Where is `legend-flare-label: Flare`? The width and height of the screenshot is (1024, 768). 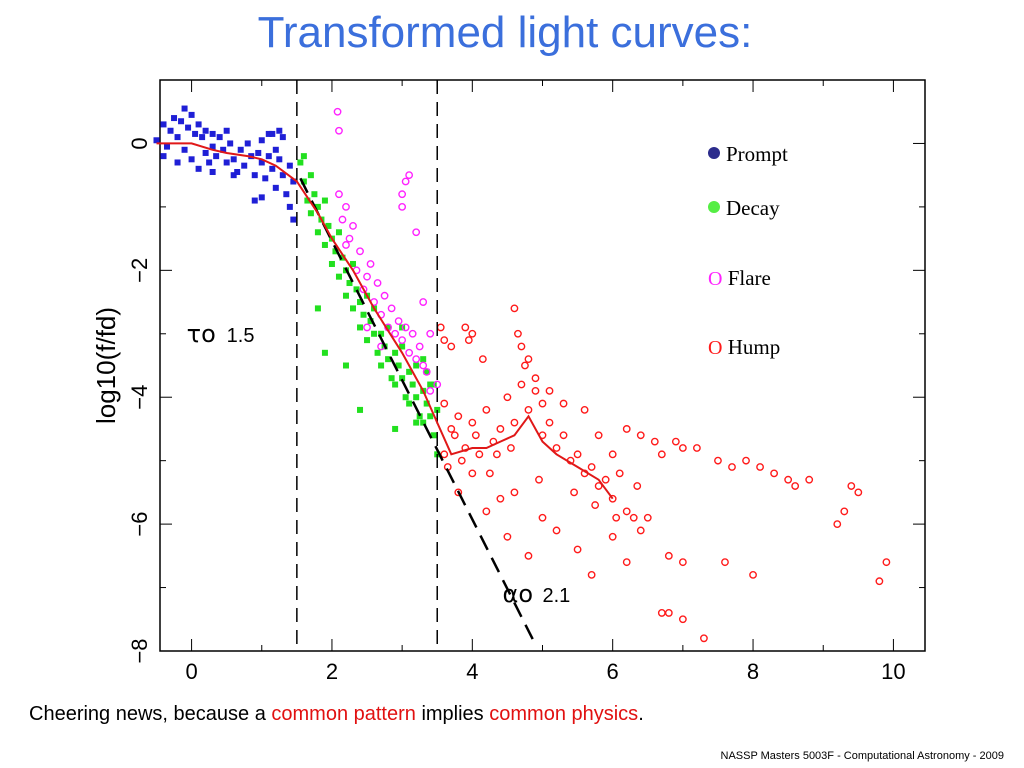
legend-flare-label: Flare is located at coordinates (749, 278).